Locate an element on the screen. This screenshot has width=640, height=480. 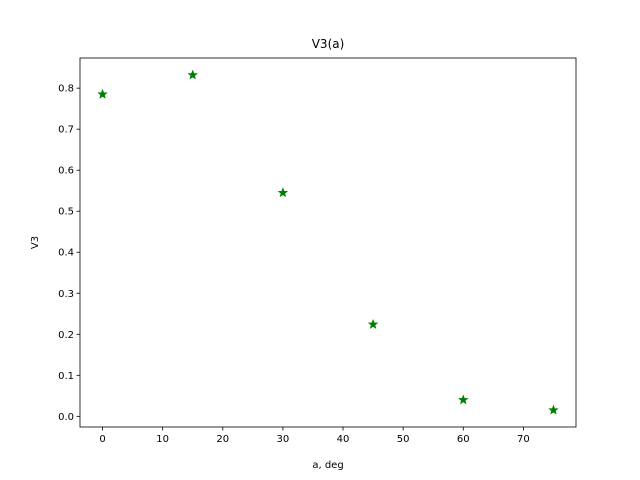
y-tick-label: 0.7 is located at coordinates (66, 130).